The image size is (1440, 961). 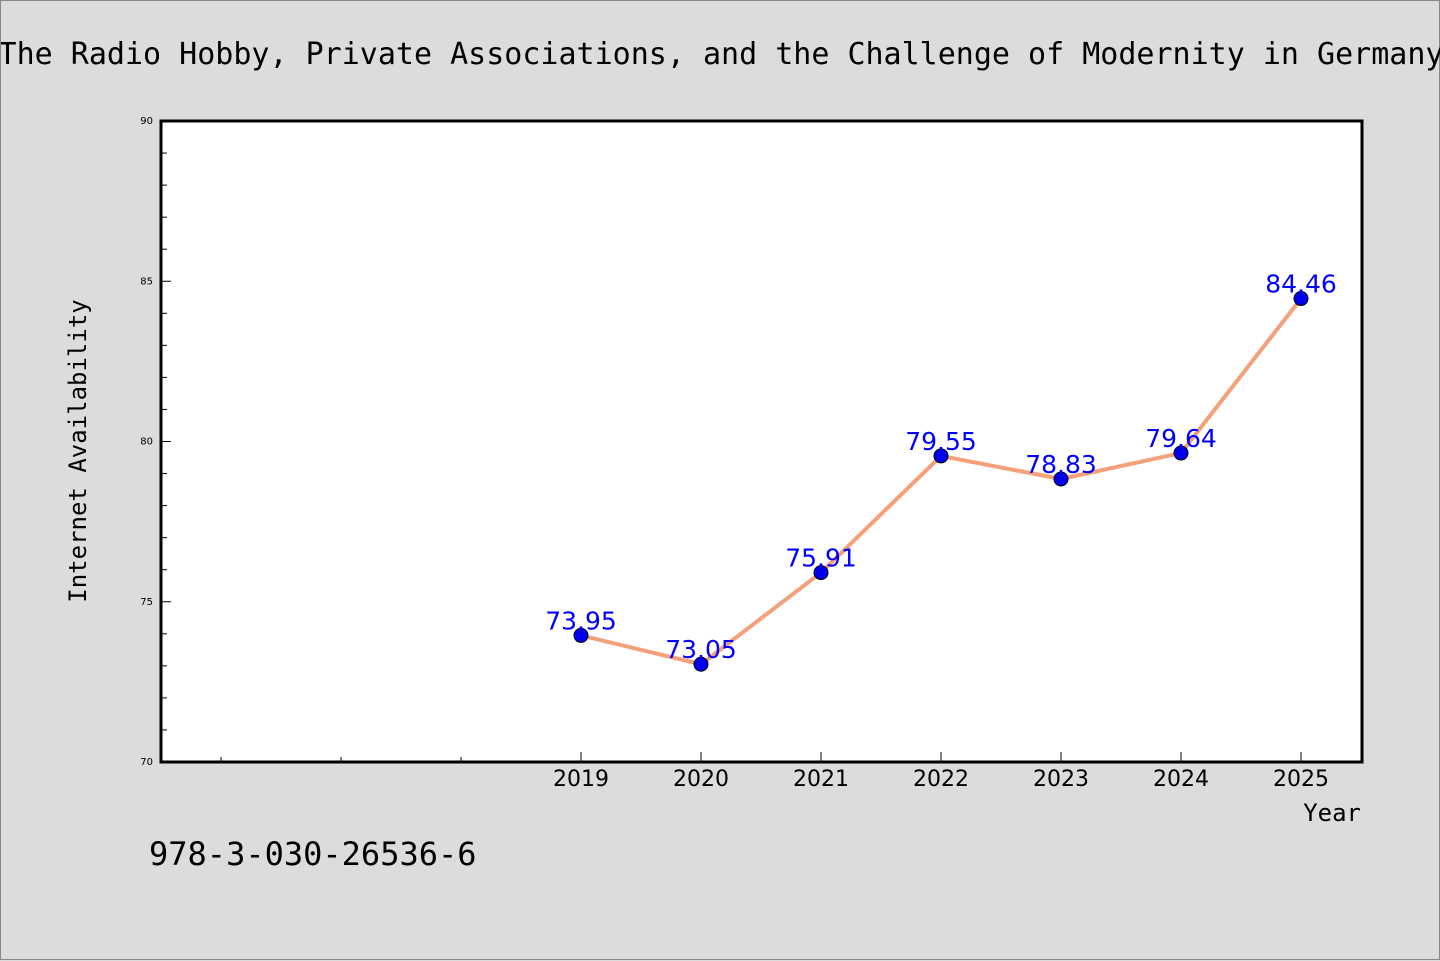 I want to click on y-tick-labels: 70 75 80 85 90, so click(x=146, y=442).